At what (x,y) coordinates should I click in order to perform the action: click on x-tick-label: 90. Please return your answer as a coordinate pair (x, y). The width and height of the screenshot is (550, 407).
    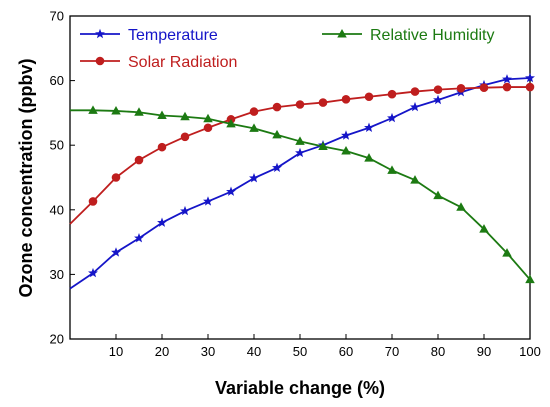
    Looking at the image, I should click on (484, 351).